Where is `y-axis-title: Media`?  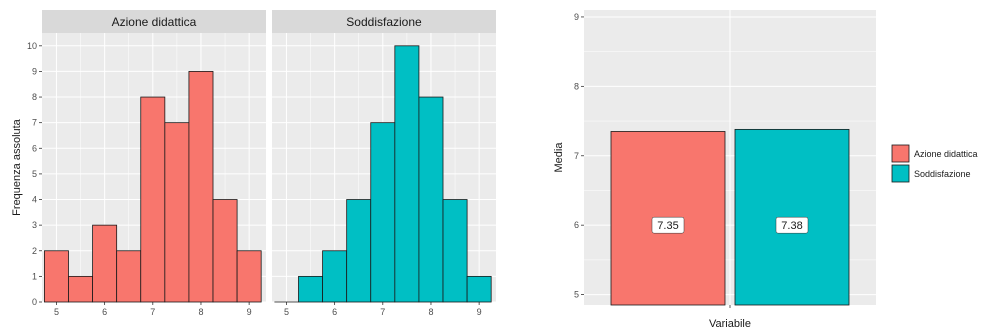
y-axis-title: Media is located at coordinates (559, 157).